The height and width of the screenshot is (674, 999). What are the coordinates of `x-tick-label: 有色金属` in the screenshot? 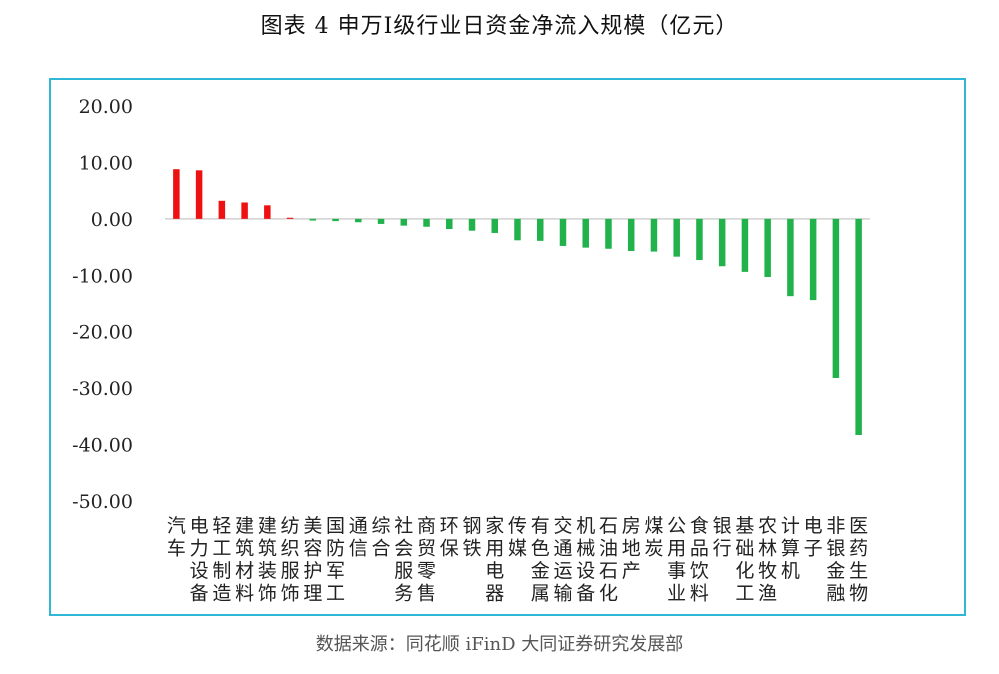 It's located at (540, 560).